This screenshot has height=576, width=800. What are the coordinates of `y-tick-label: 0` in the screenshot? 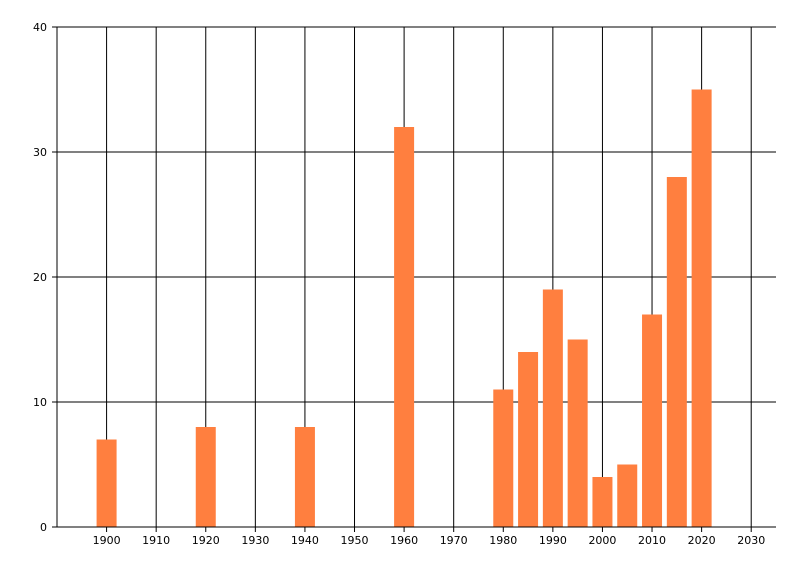 It's located at (43, 527).